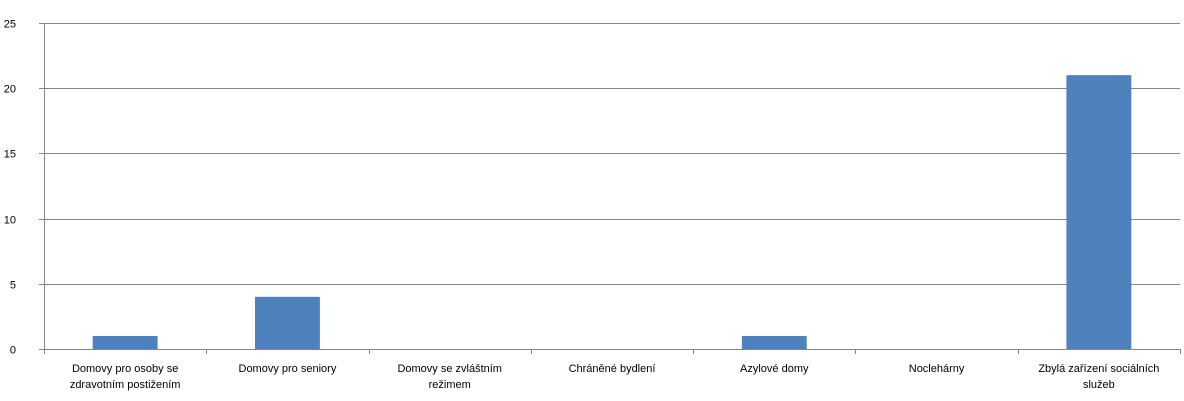 The width and height of the screenshot is (1184, 401). Describe the element at coordinates (125, 369) in the screenshot. I see `x-category-label-line: Domovy pro osoby se` at that location.